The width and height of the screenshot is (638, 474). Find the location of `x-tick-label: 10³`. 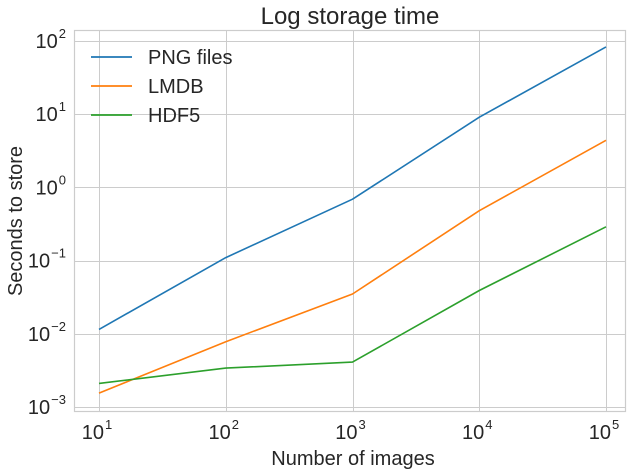

x-tick-label: 10³ is located at coordinates (350, 430).